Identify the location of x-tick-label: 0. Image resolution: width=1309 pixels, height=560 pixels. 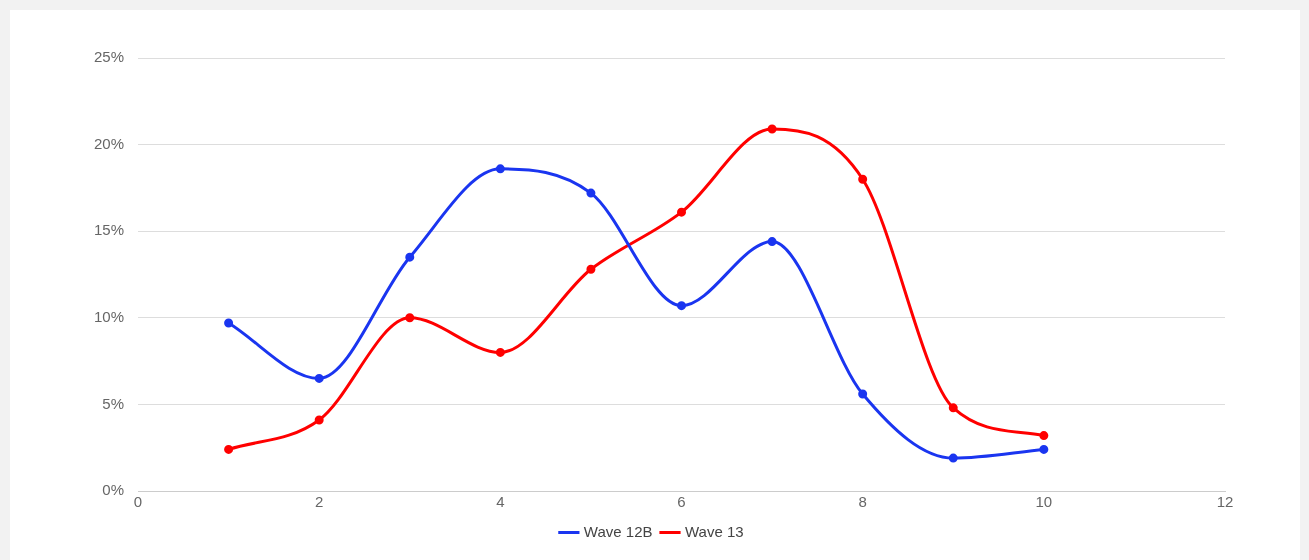
(138, 502).